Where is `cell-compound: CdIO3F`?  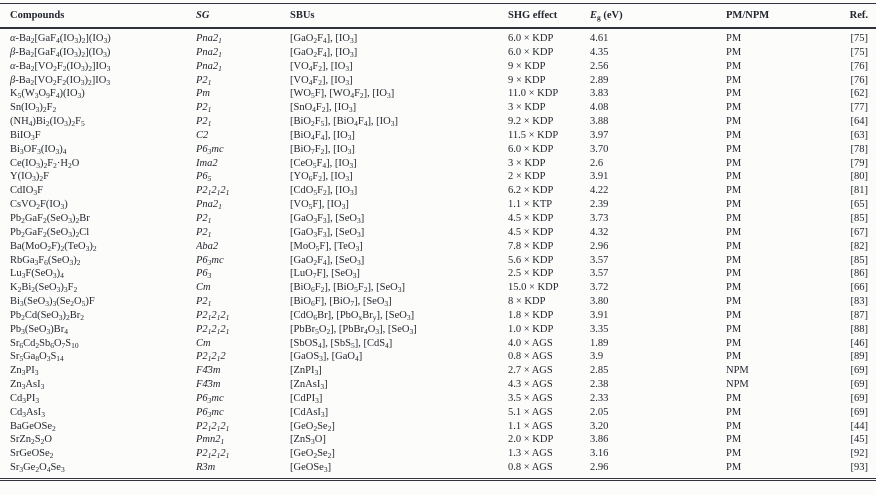
cell-compound: CdIO3F is located at coordinates (26, 191).